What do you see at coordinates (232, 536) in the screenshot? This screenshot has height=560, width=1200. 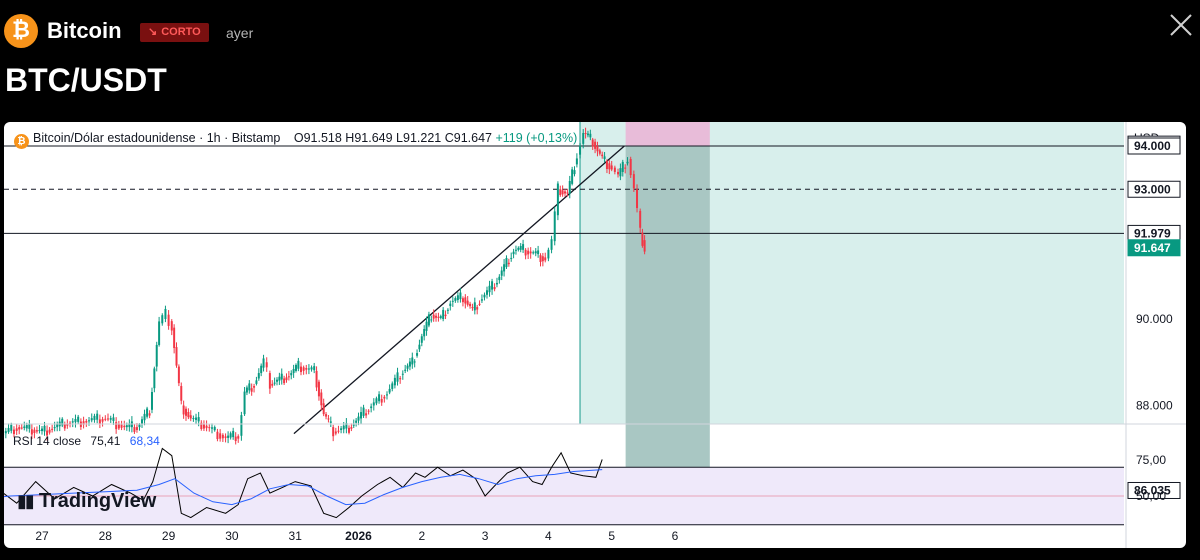 I see `time-tick-label: 30` at bounding box center [232, 536].